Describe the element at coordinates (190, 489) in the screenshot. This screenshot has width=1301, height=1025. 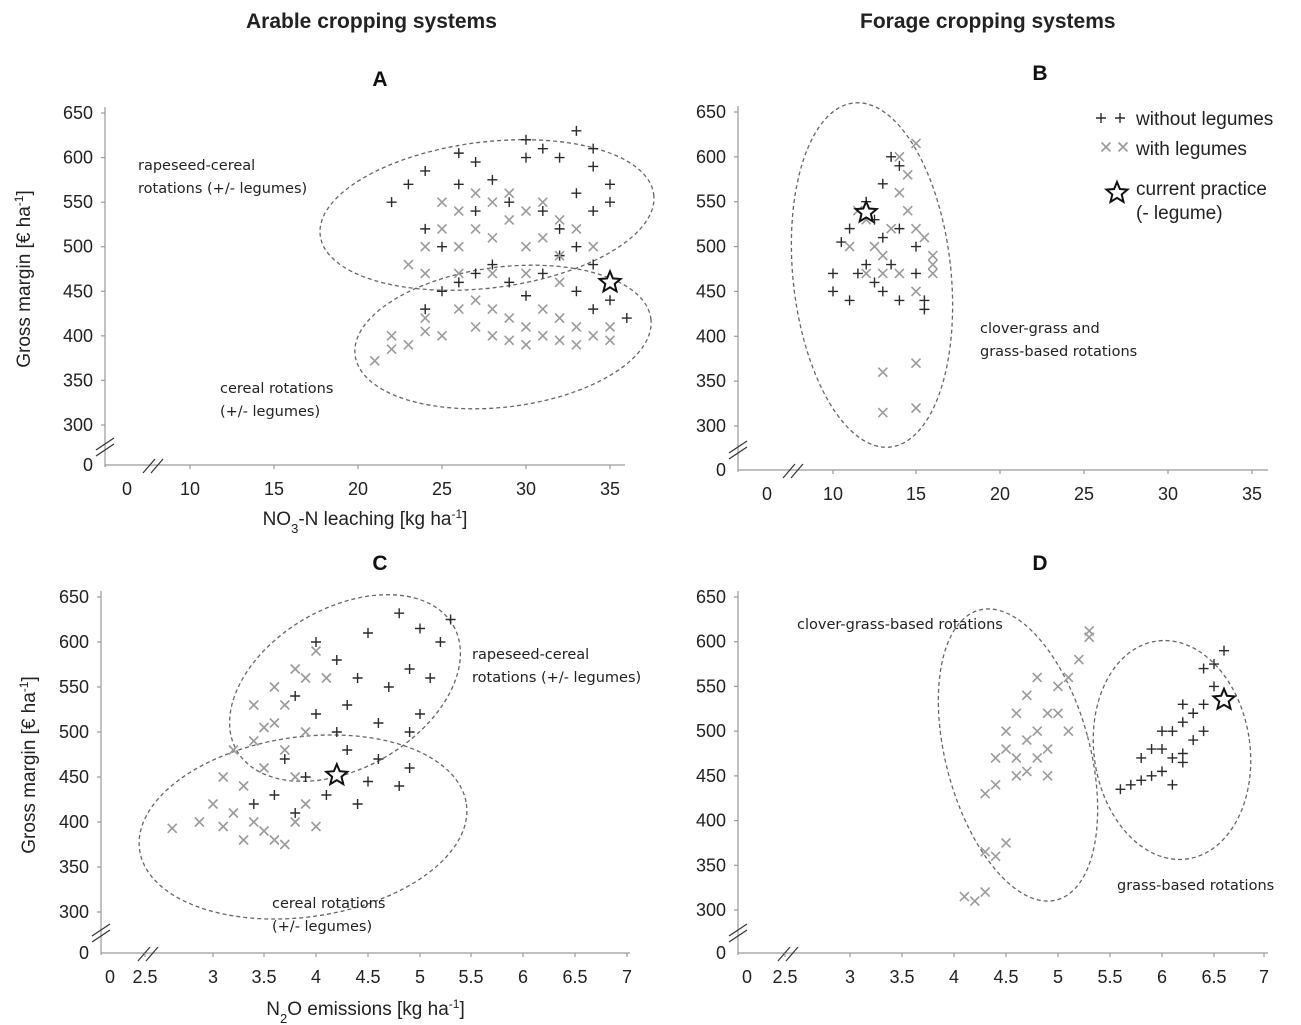
I see `x-tick-label: 10` at that location.